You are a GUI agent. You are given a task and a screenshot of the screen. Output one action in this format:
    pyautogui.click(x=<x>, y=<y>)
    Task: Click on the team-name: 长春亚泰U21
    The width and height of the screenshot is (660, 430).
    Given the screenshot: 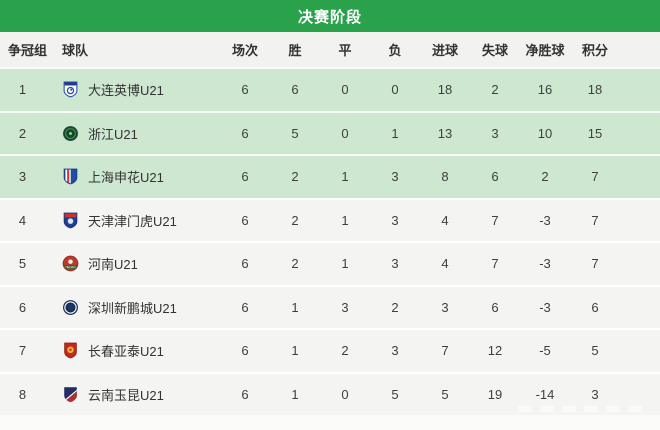 What is the action you would take?
    pyautogui.click(x=126, y=352)
    